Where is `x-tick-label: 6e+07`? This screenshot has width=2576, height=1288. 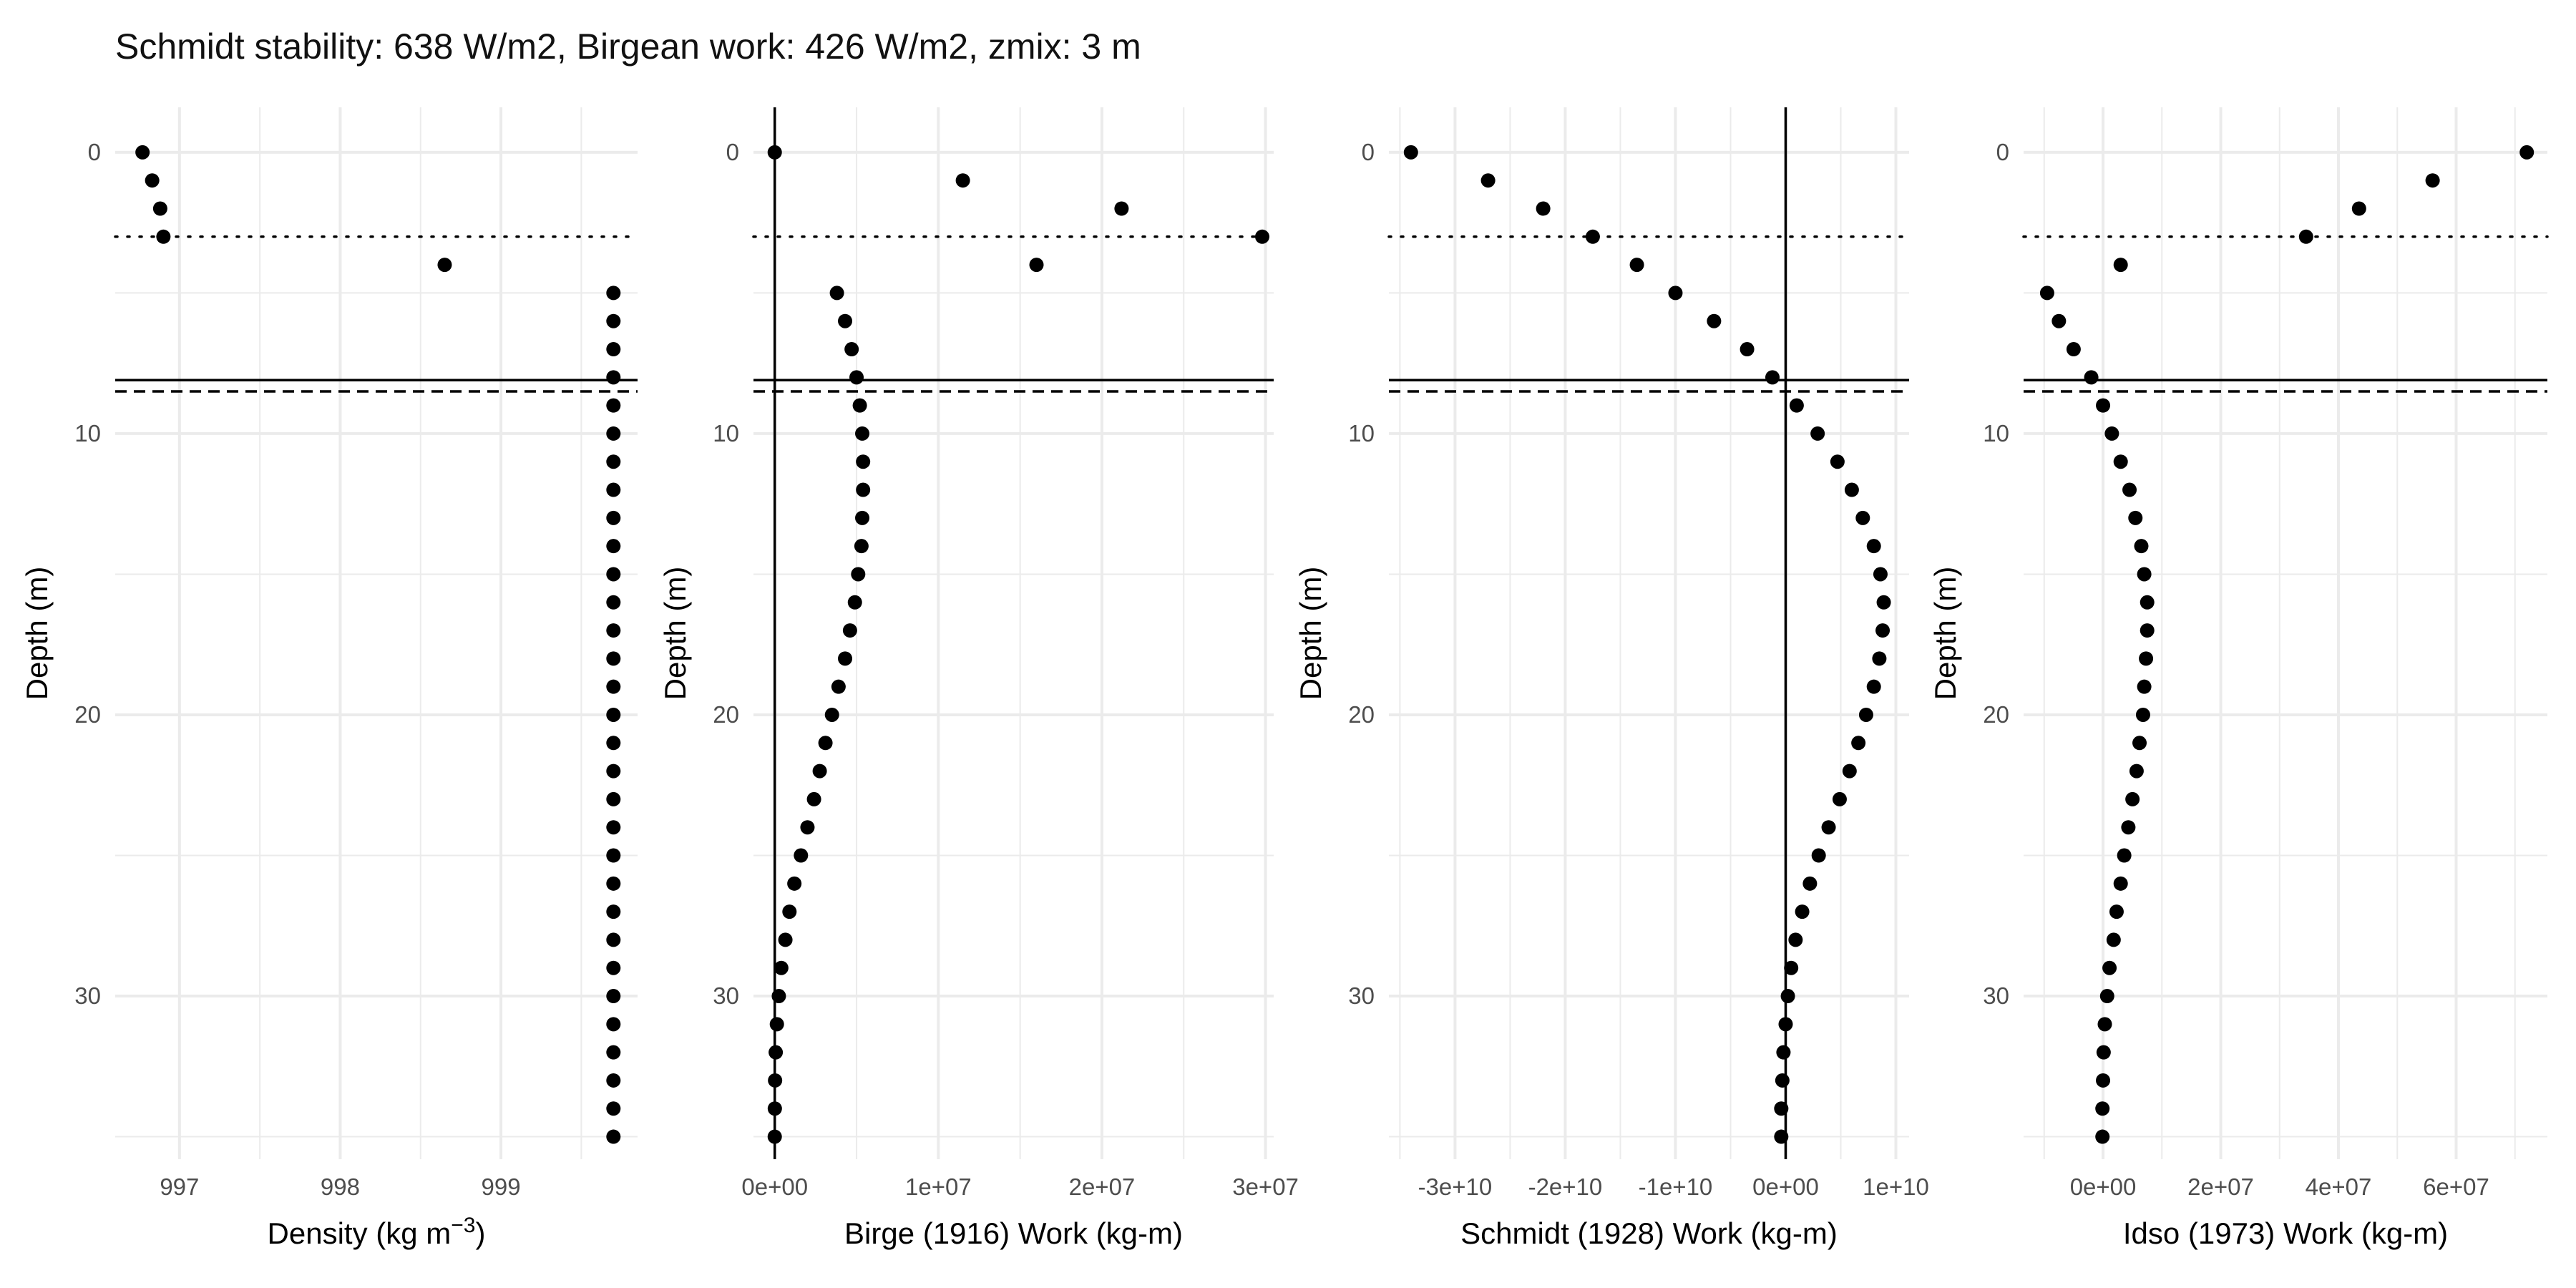
x-tick-label: 6e+07 is located at coordinates (2456, 1187).